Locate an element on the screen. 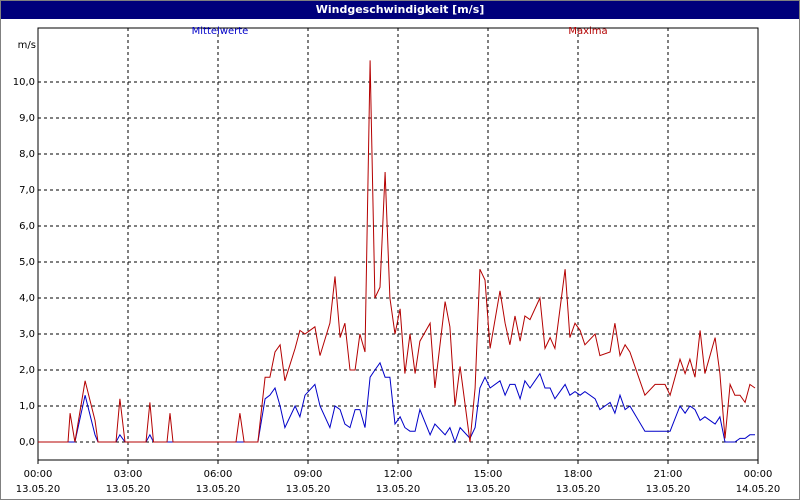 The height and width of the screenshot is (500, 800). x-tick-label: 03:00 is located at coordinates (128, 474).